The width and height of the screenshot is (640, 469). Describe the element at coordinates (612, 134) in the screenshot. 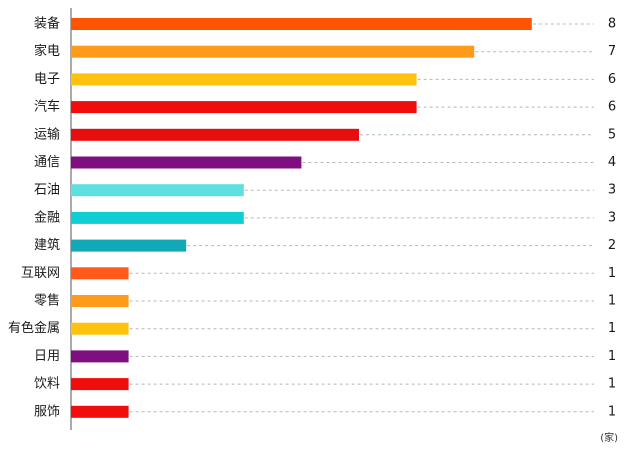

I see `value-label: 5` at that location.